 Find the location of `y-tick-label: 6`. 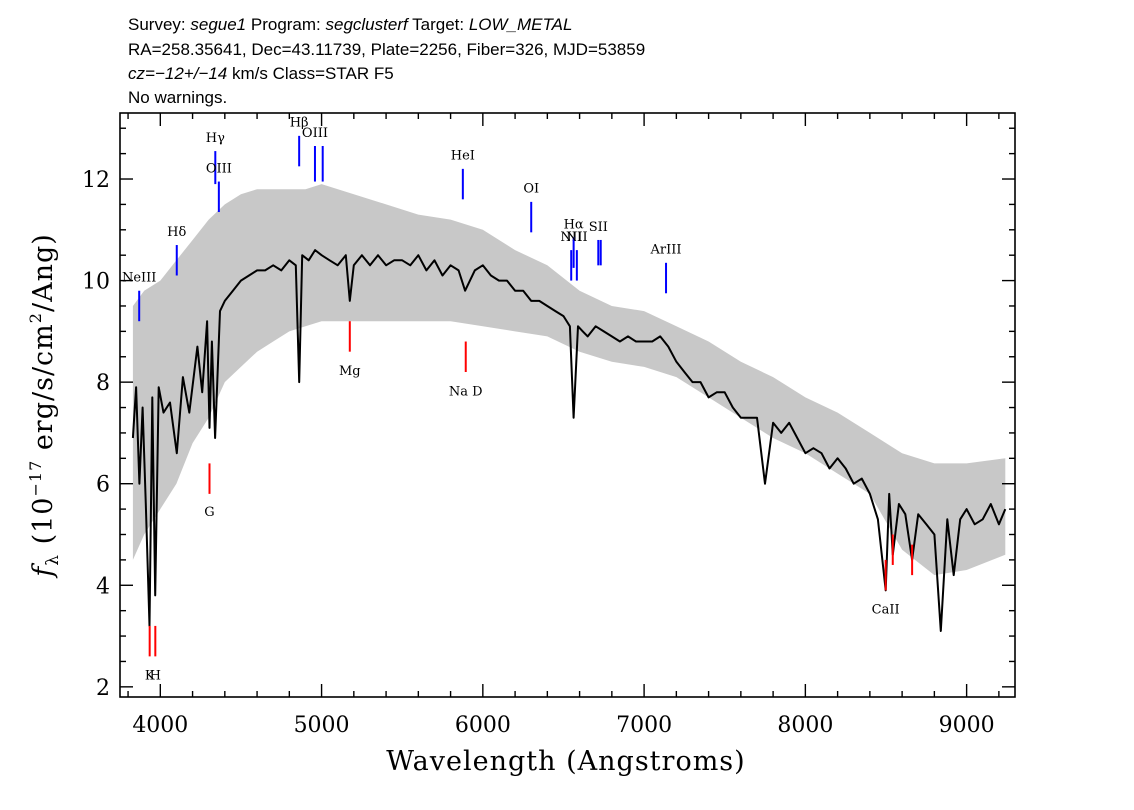

y-tick-label: 6 is located at coordinates (103, 485).